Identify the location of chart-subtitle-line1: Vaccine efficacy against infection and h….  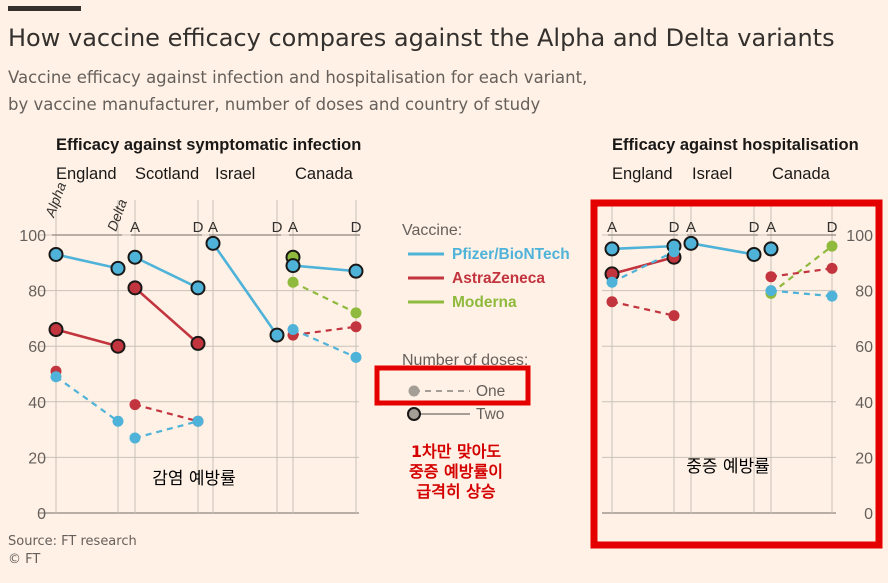
(298, 77).